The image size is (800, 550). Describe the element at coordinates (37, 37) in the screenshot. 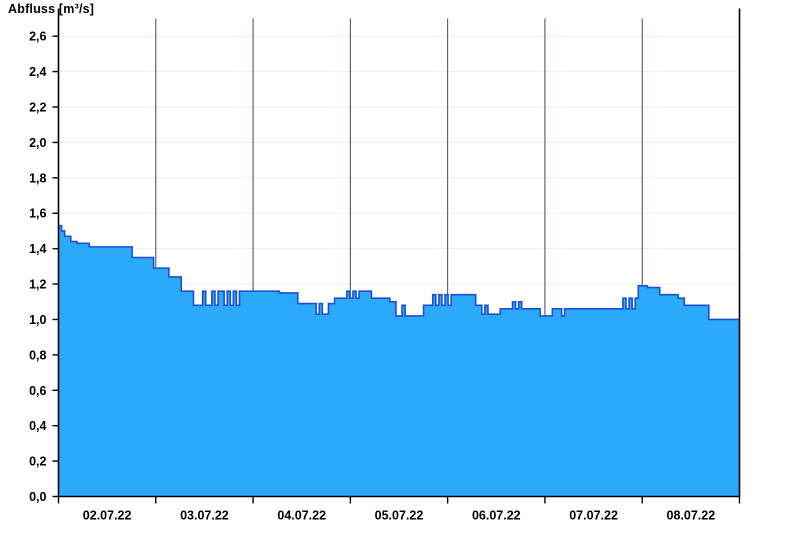

I see `y-tick-label: 2,6` at that location.